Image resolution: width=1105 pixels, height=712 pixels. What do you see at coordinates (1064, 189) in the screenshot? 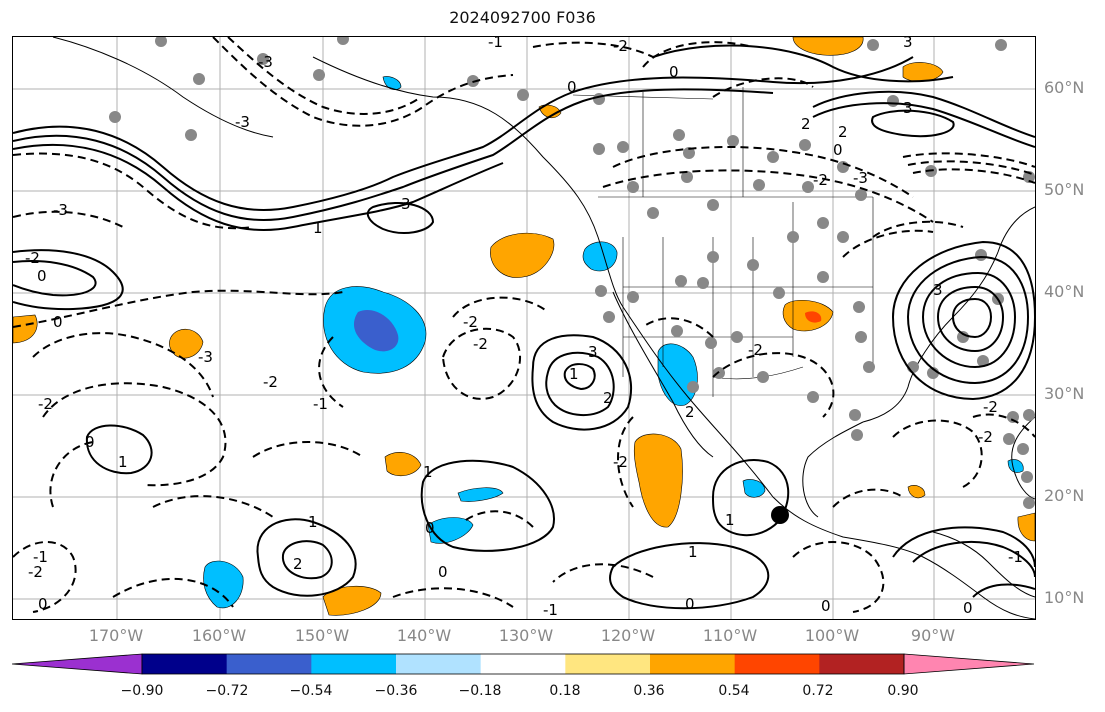
I see `lat-label: 50°N` at bounding box center [1064, 189].